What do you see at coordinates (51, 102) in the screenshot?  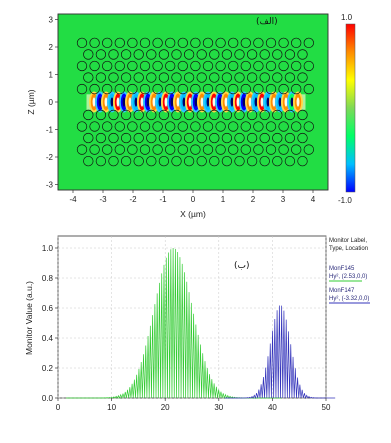 I see `y-tick-label: 0` at bounding box center [51, 102].